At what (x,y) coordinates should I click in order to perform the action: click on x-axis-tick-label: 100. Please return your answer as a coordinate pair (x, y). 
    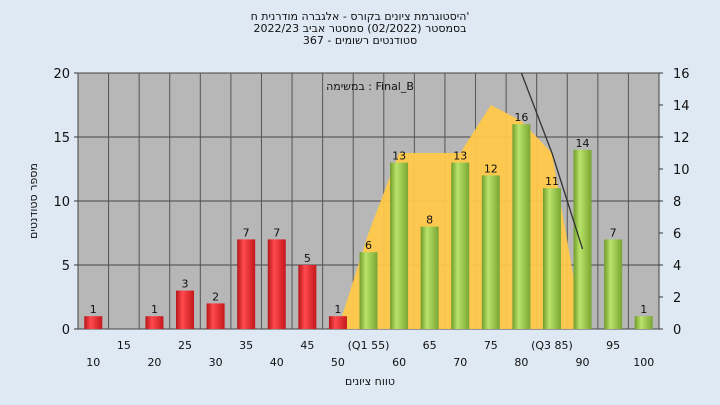
    Looking at the image, I should click on (643, 362).